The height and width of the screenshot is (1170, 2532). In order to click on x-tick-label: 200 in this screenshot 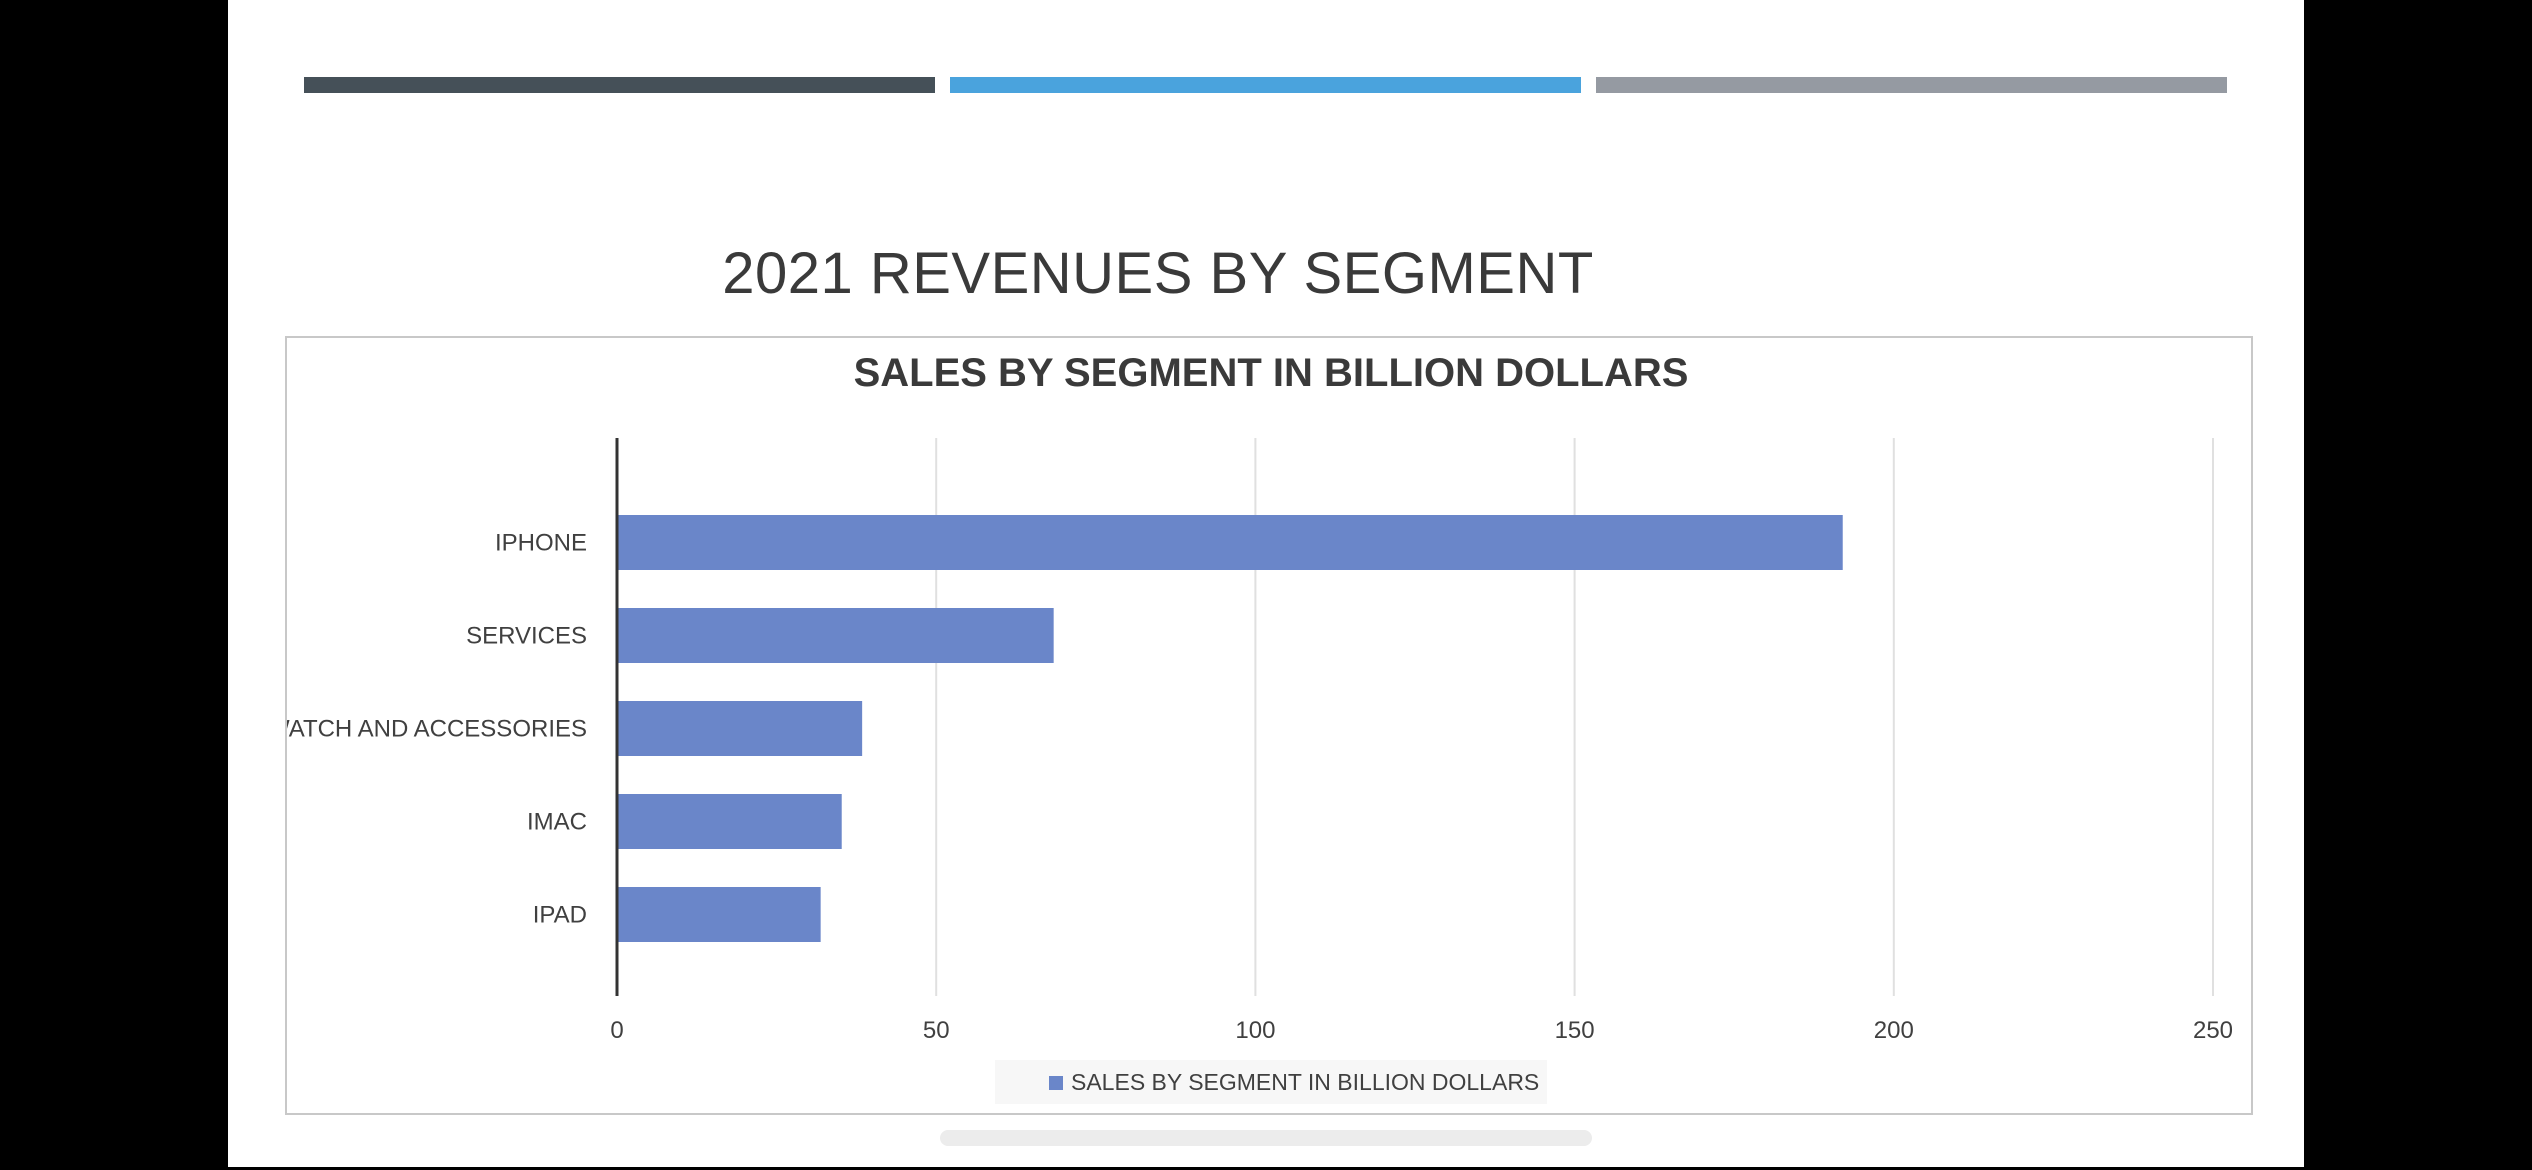, I will do `click(1894, 1030)`.